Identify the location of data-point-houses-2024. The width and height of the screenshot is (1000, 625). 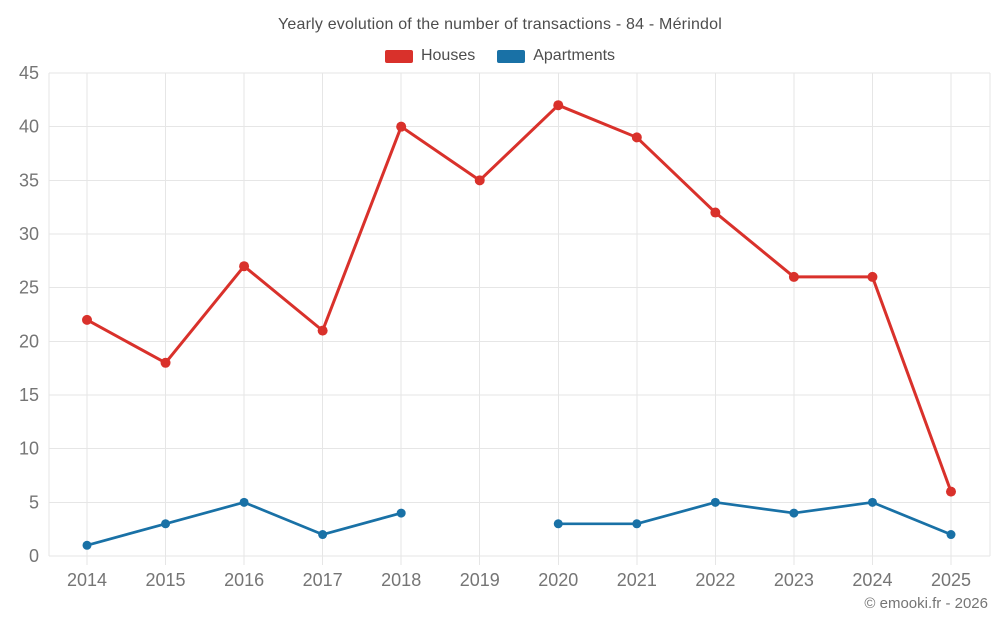
(872, 276).